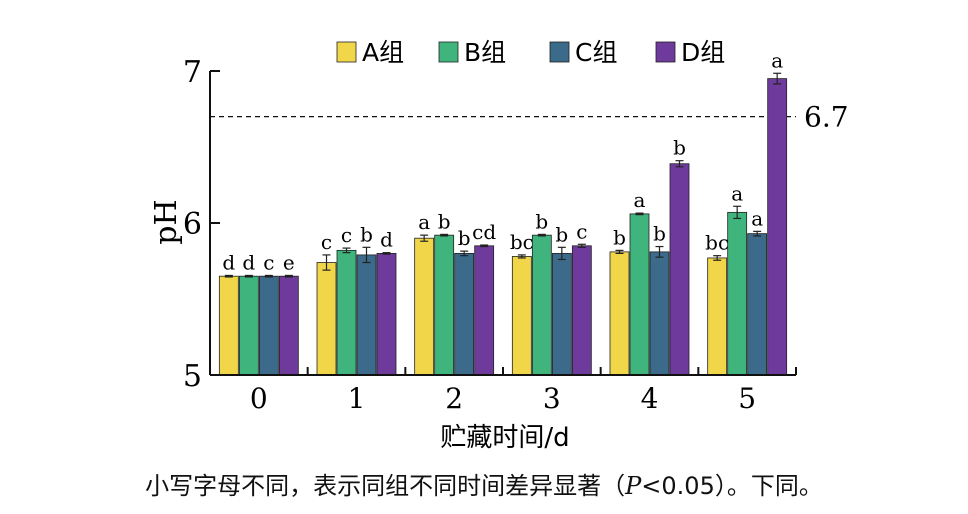  Describe the element at coordinates (289, 262) in the screenshot. I see `significance-letter: e` at that location.